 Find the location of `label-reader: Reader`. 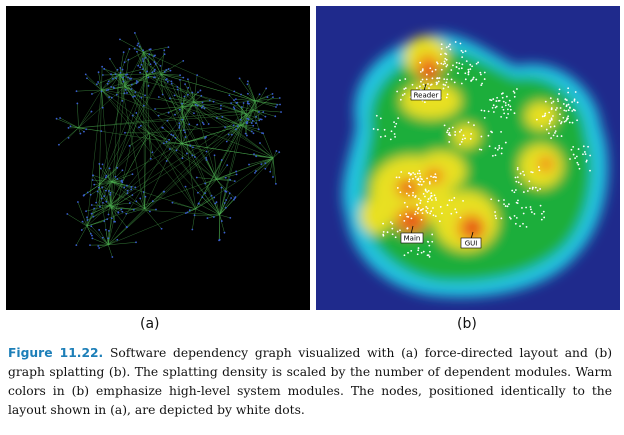

label-reader: Reader is located at coordinates (426, 92).